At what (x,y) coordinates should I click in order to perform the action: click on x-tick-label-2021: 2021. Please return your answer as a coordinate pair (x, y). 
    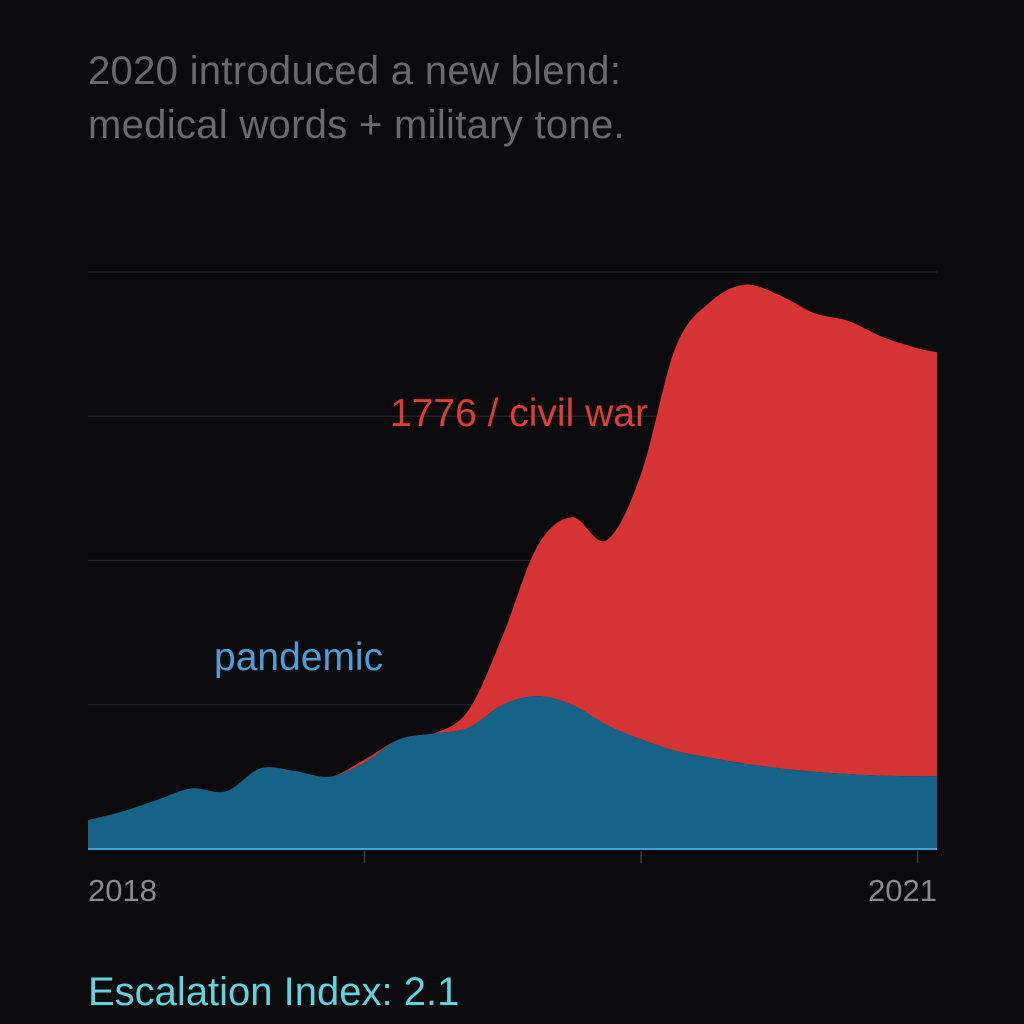
    Looking at the image, I should click on (902, 890).